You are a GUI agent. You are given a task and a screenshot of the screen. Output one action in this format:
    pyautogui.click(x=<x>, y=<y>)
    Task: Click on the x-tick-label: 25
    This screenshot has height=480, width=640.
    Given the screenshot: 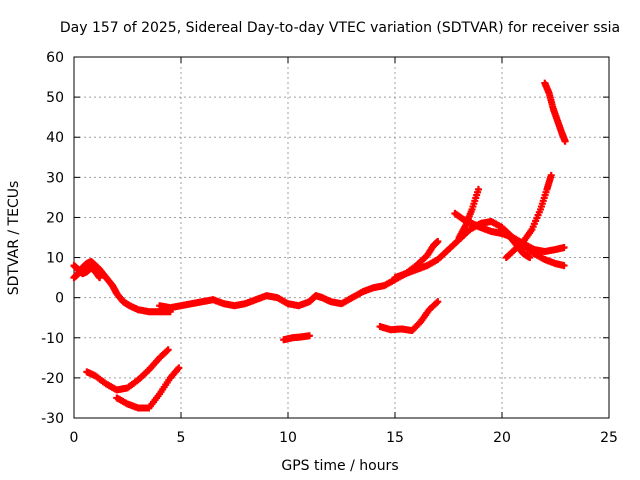 What is the action you would take?
    pyautogui.click(x=609, y=438)
    